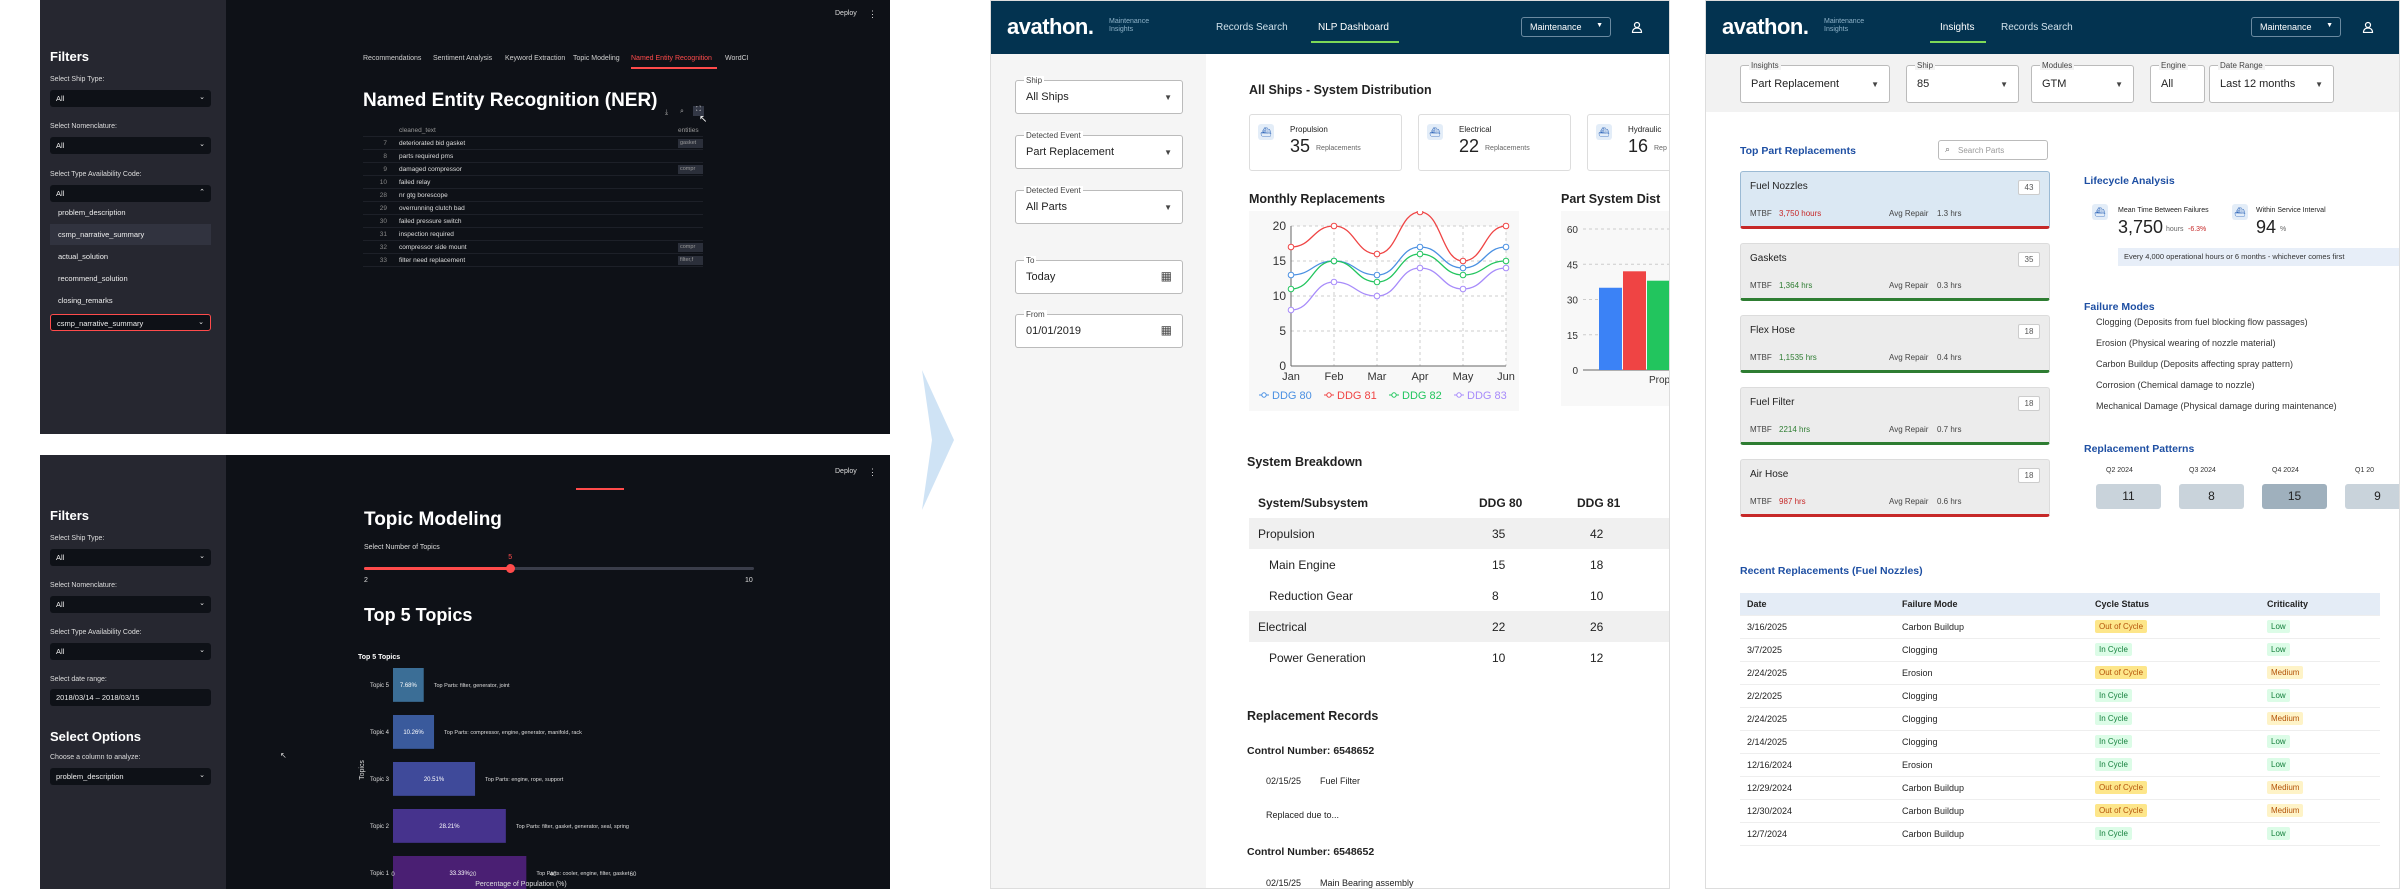 The width and height of the screenshot is (2400, 889). What do you see at coordinates (2060, 696) in the screenshot?
I see `table-row: 2/2/2025 Clogging In Cycle Low` at bounding box center [2060, 696].